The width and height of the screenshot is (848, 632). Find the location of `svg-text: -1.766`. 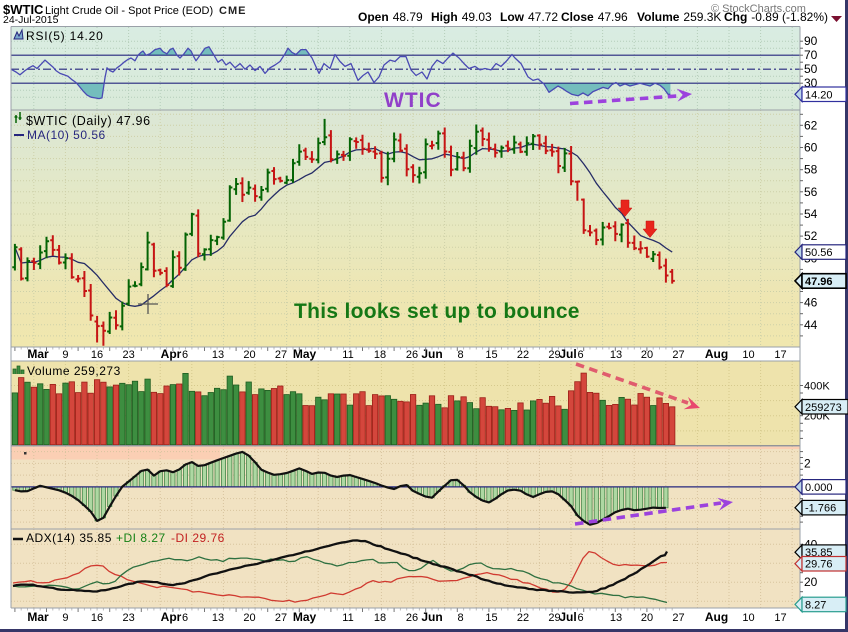

svg-text: -1.766 is located at coordinates (820, 509).